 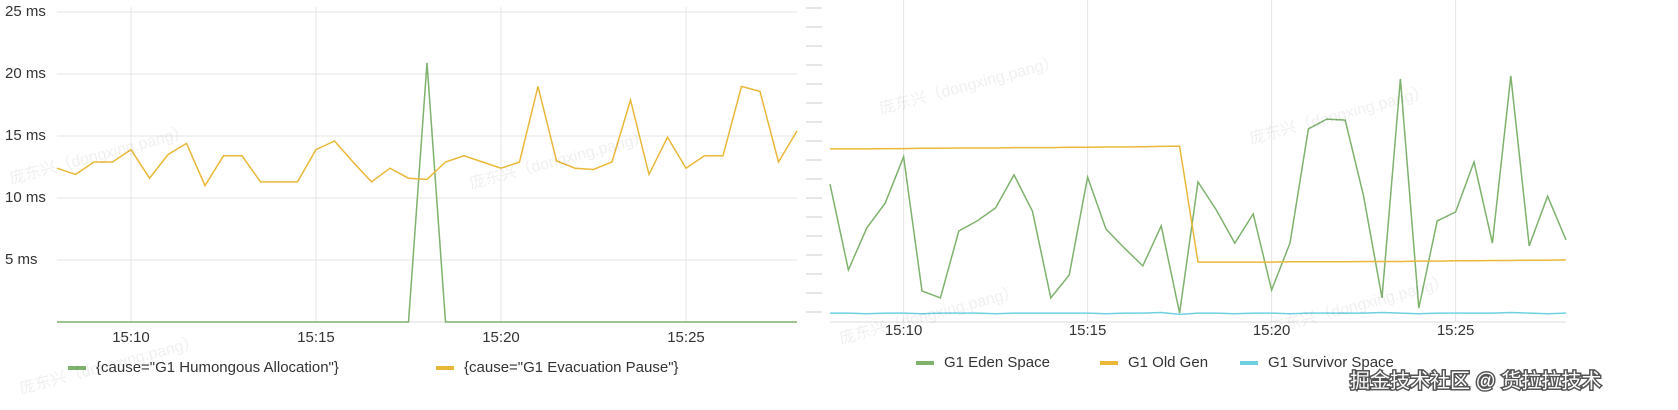 What do you see at coordinates (25, 11) in the screenshot?
I see `y-tick-label: 25 ms` at bounding box center [25, 11].